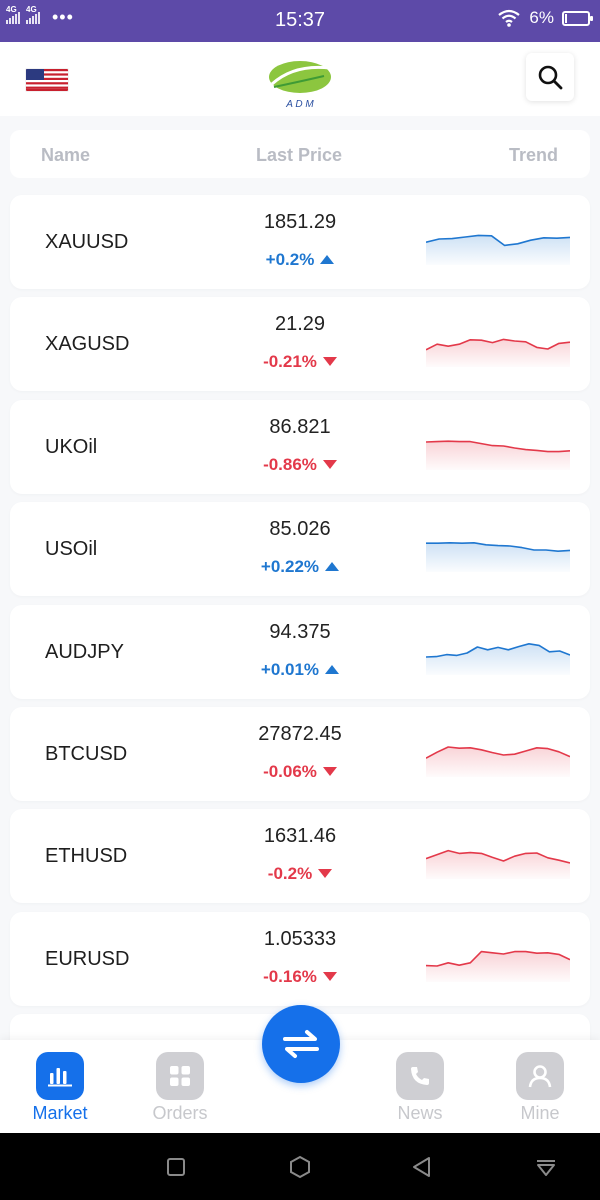  Describe the element at coordinates (290, 669) in the screenshot. I see `change-value: +0.01%` at that location.